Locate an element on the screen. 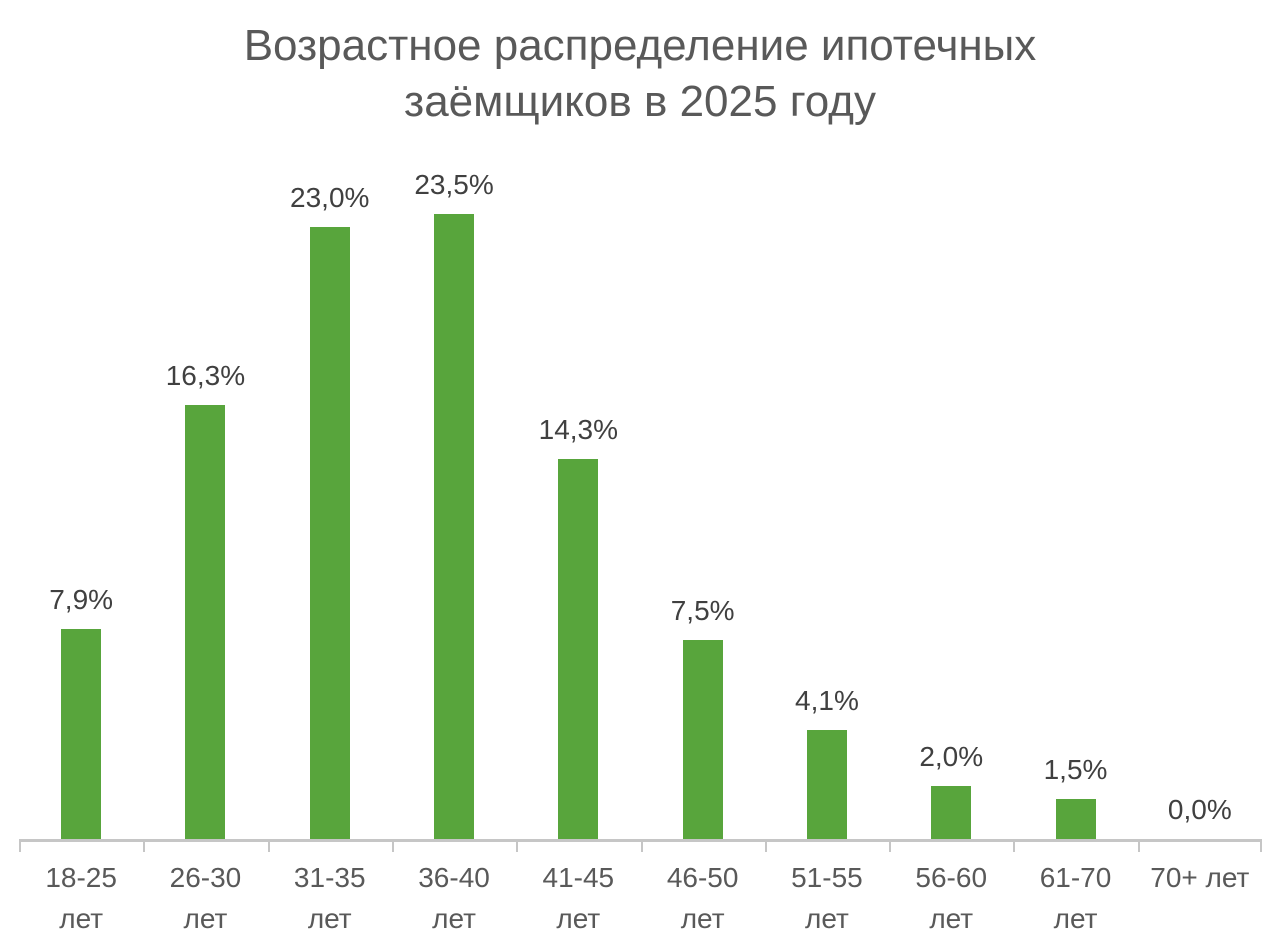 The height and width of the screenshot is (944, 1280). bar-value-label: 0,0% is located at coordinates (1199, 809).